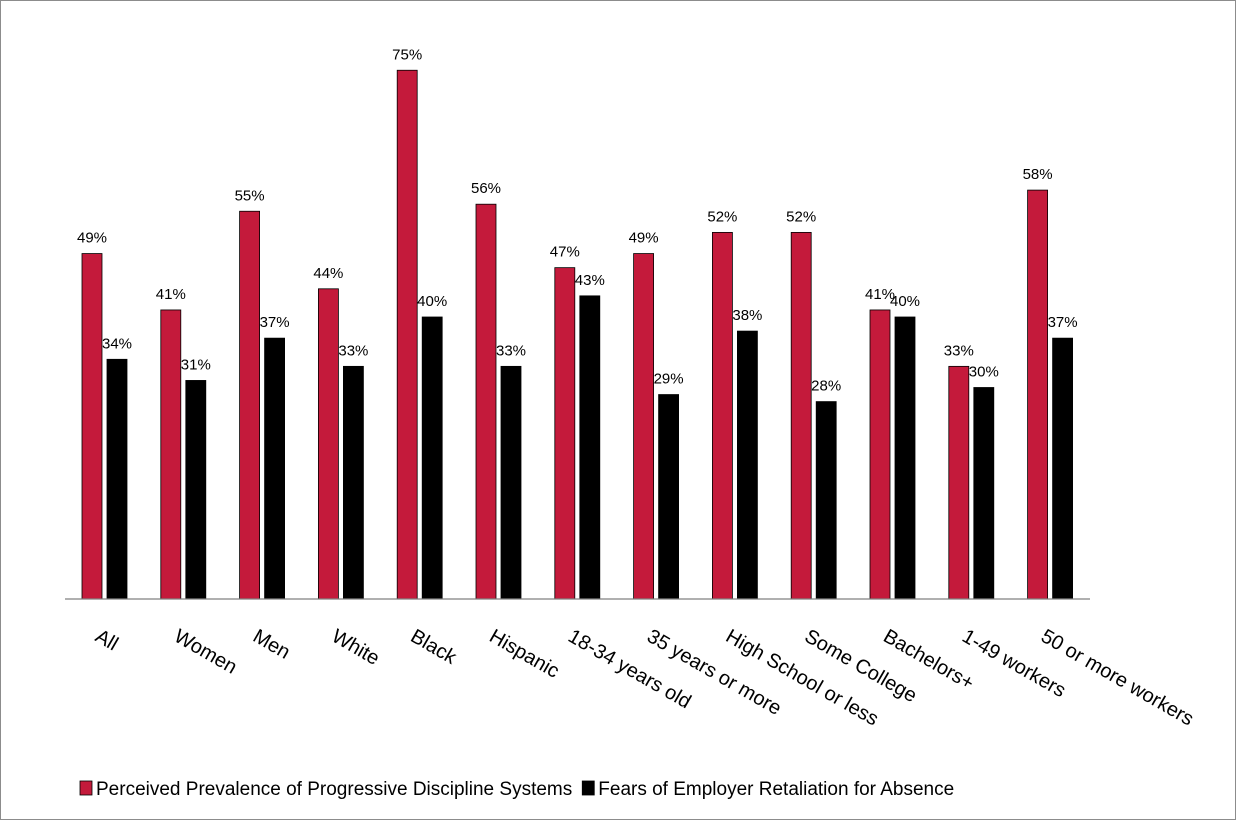  I want to click on data-label-series-1-7: 49%, so click(644, 238).